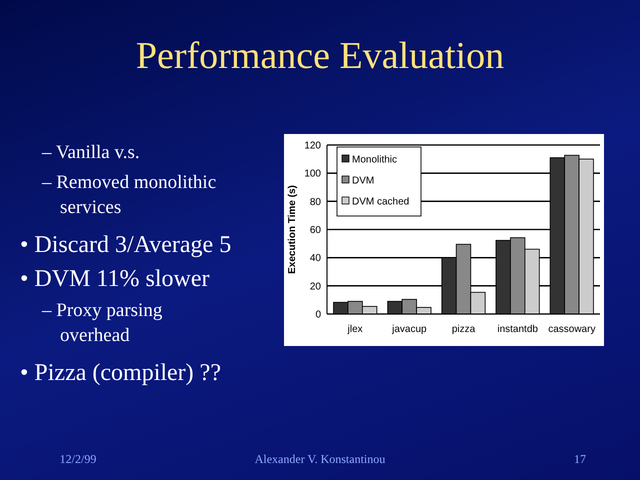 This screenshot has width=640, height=480. I want to click on x-tick-label: instantdb, so click(517, 329).